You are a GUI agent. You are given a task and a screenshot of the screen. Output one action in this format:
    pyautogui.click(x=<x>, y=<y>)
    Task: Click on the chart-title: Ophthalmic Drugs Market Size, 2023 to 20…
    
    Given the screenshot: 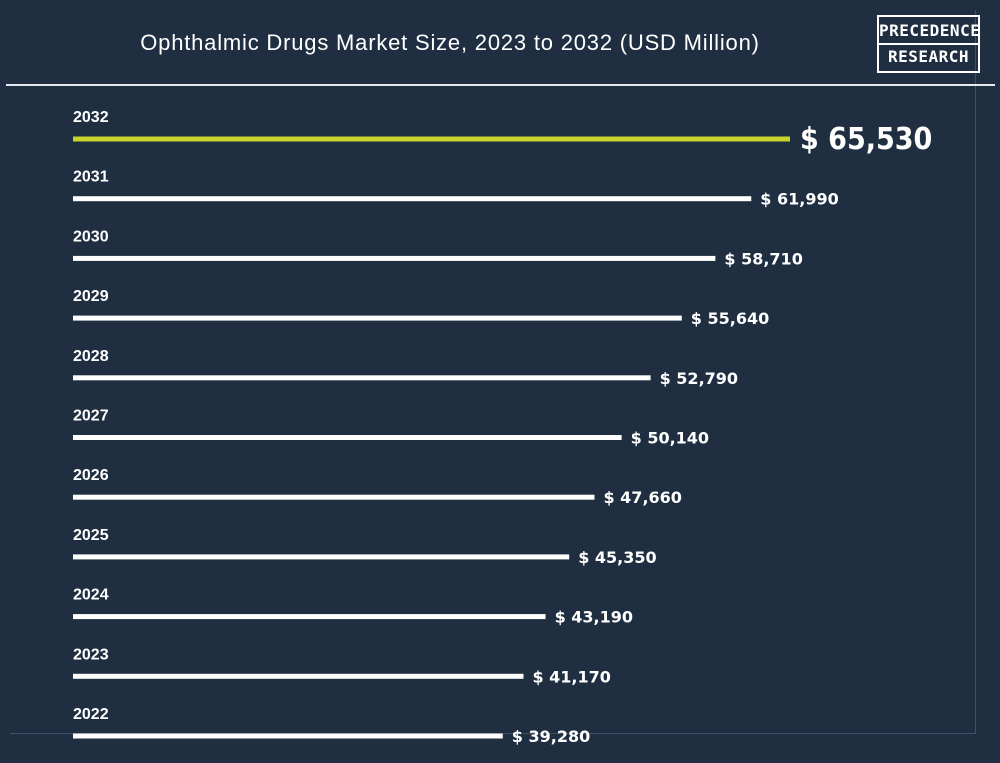 What is the action you would take?
    pyautogui.click(x=450, y=42)
    